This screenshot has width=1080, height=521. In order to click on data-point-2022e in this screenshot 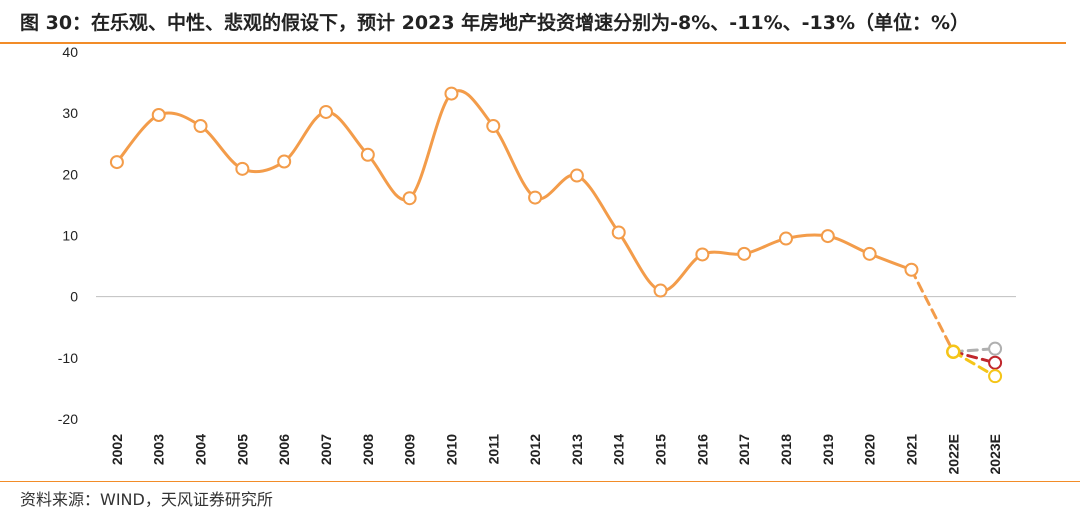, I will do `click(953, 351)`.